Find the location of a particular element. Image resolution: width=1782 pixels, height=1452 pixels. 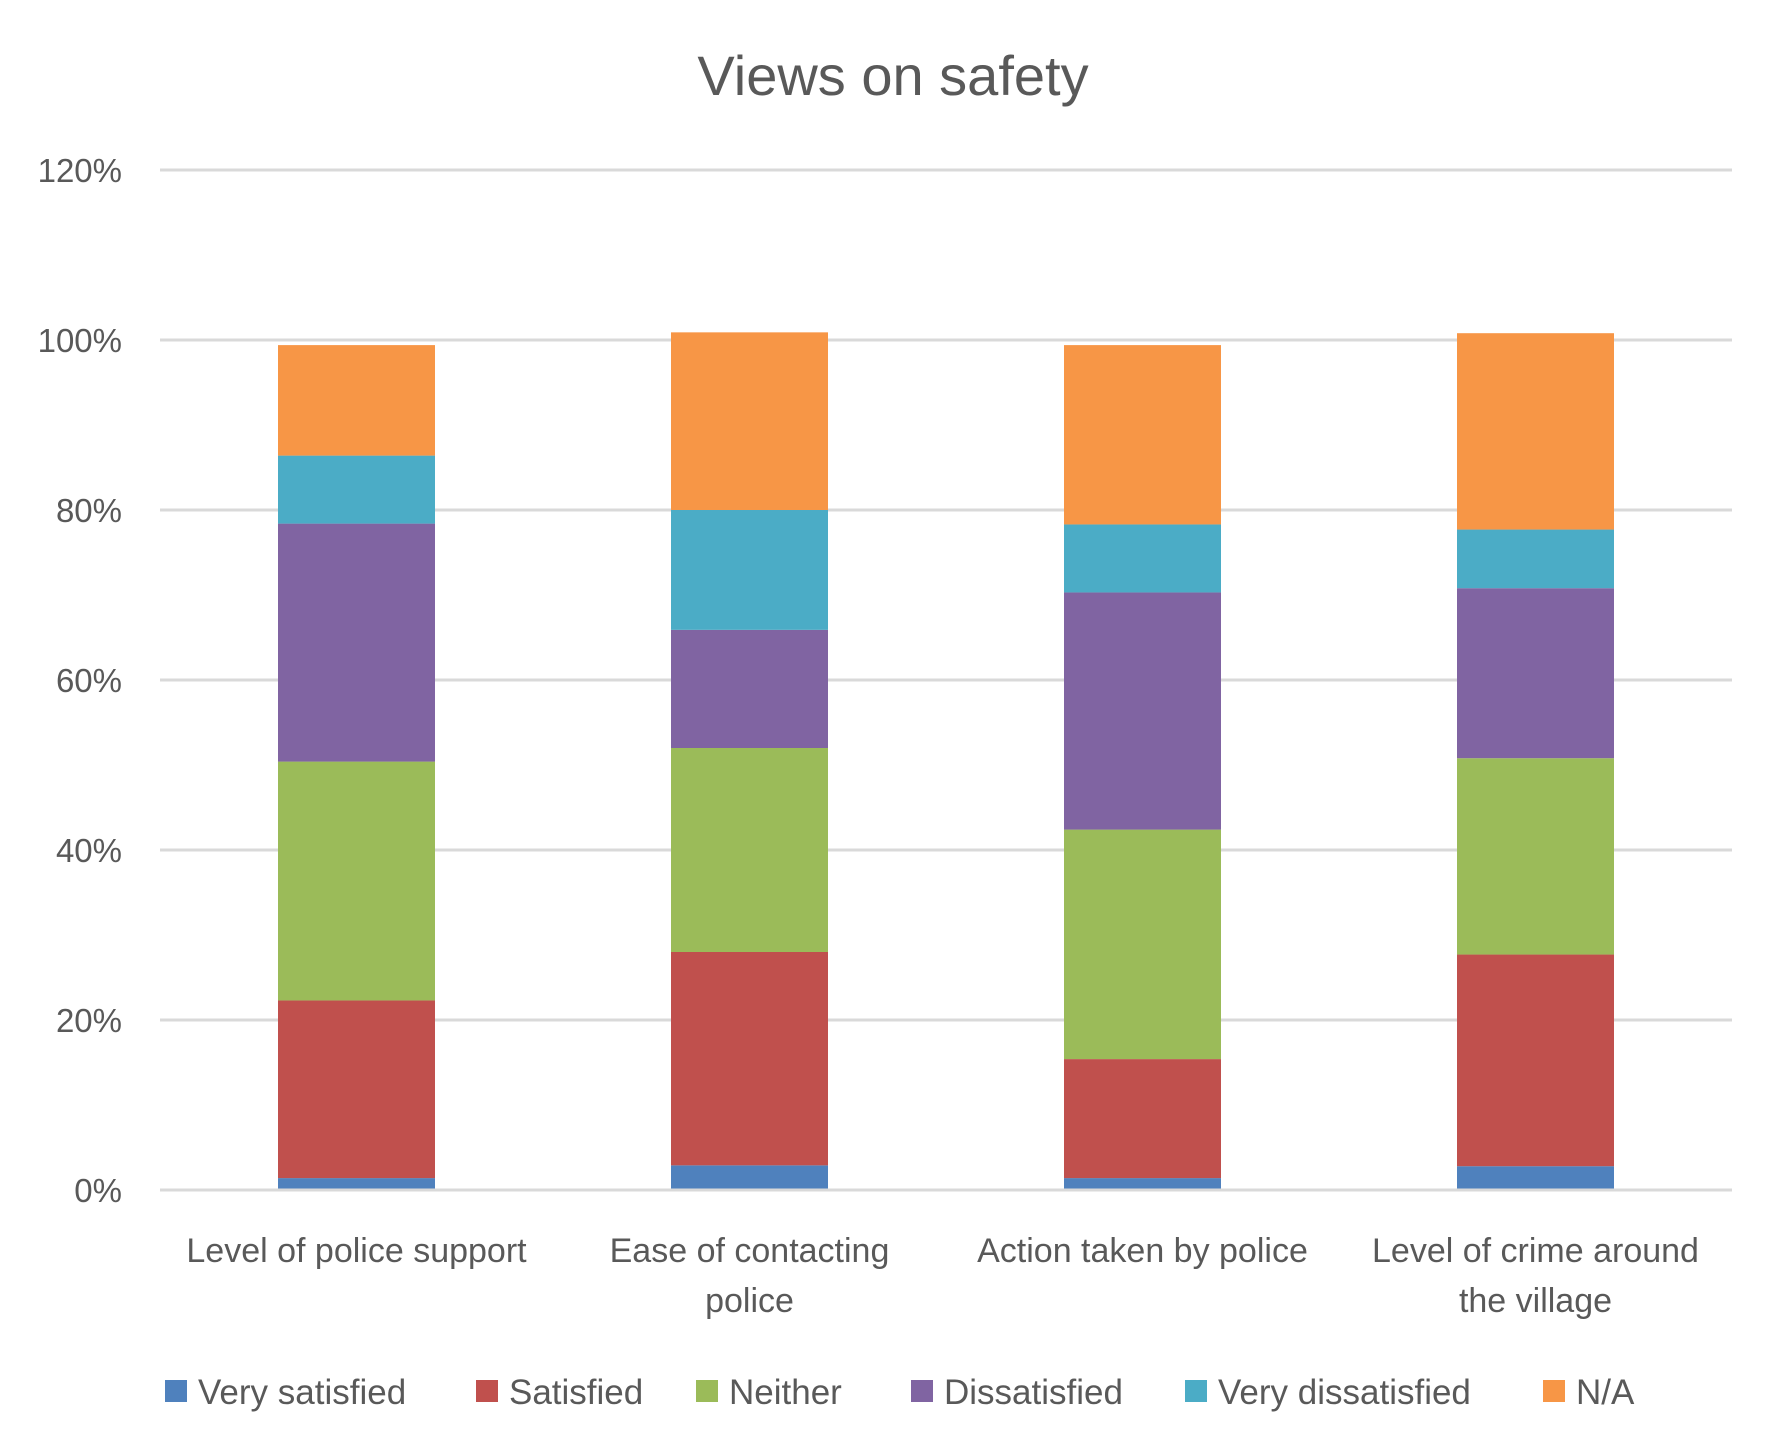

legend-item: Dissatisfied is located at coordinates (1017, 1392).